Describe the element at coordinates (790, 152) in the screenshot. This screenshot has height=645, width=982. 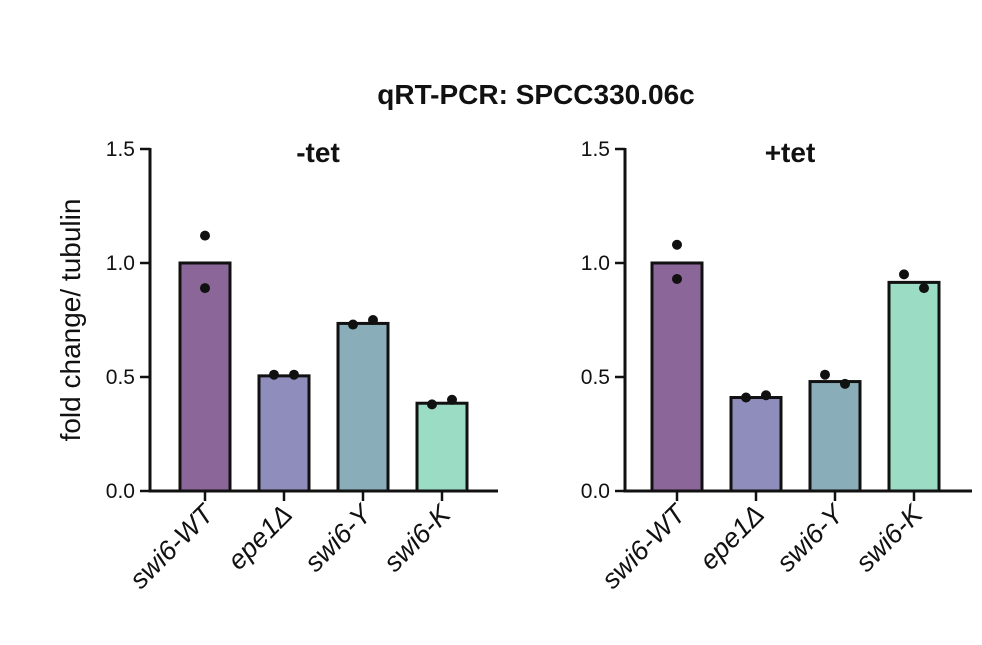
I see `panel-title: +tet` at that location.